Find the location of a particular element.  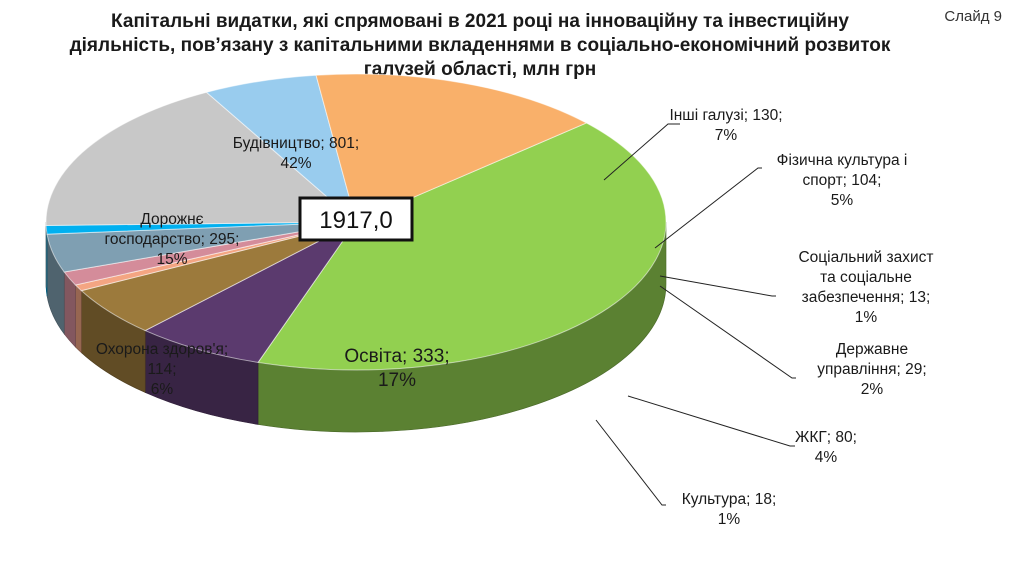

slice-освіта is located at coordinates (201, 158).